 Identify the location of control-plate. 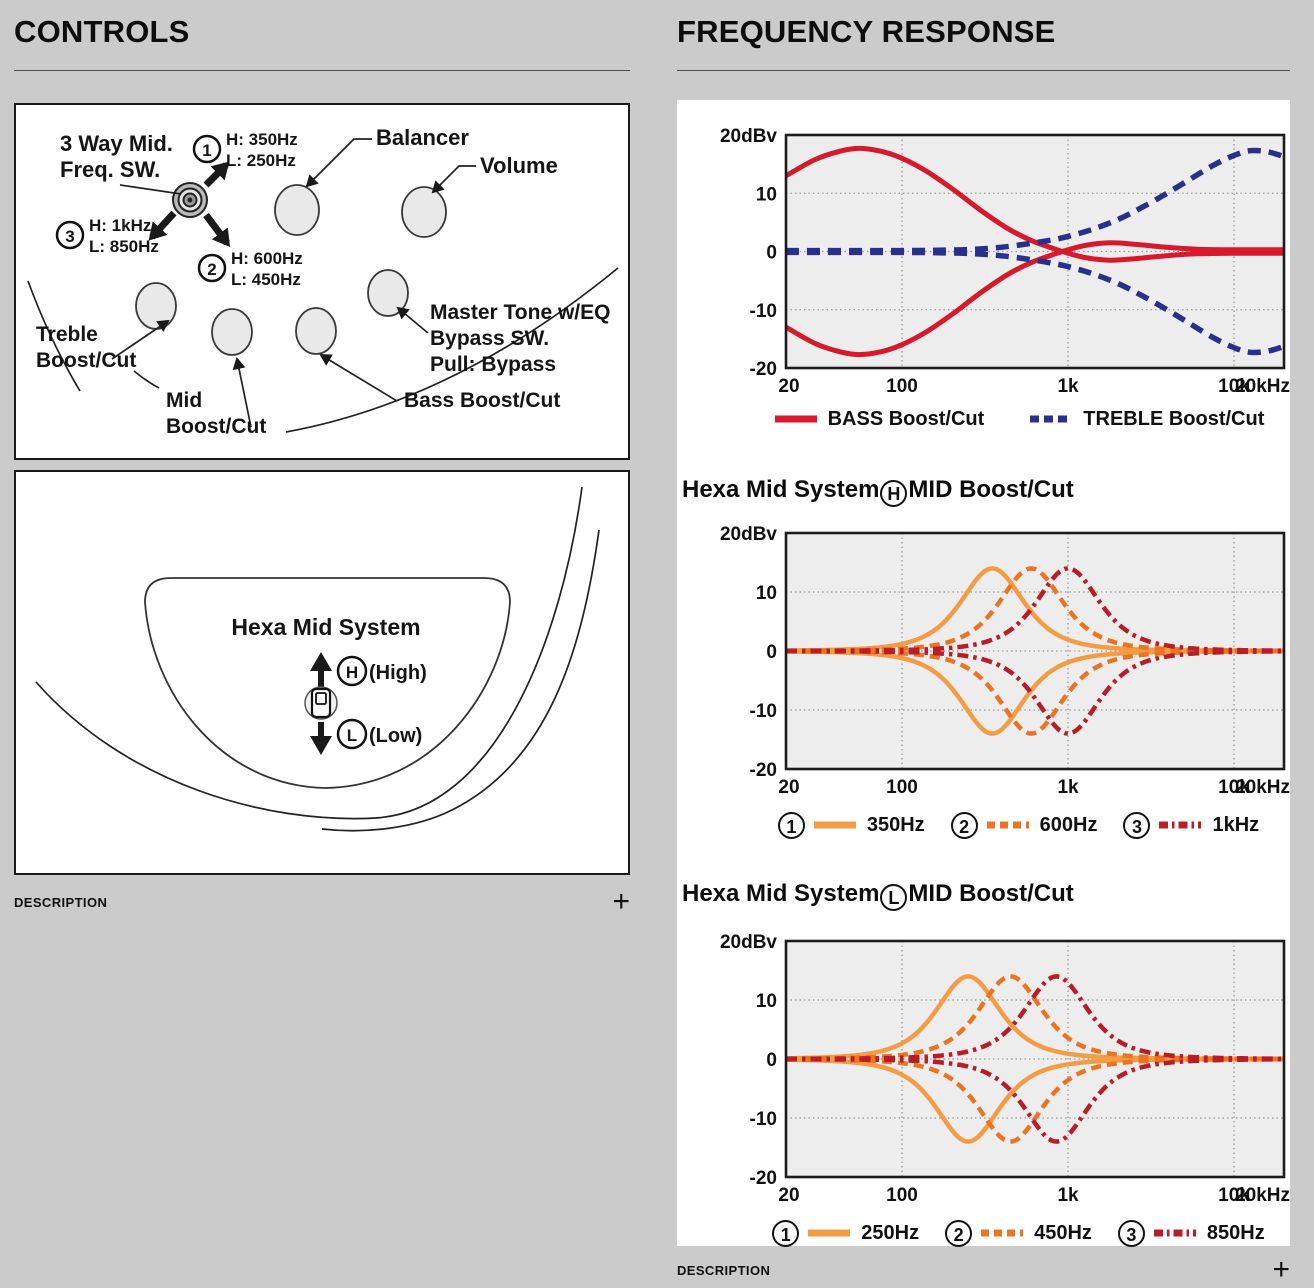
(327, 683).